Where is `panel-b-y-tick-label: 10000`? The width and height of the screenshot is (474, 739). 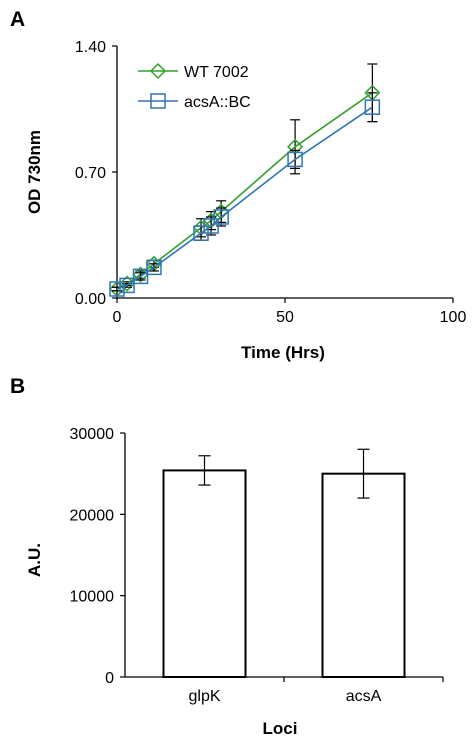
panel-b-y-tick-label: 10000 is located at coordinates (92, 597).